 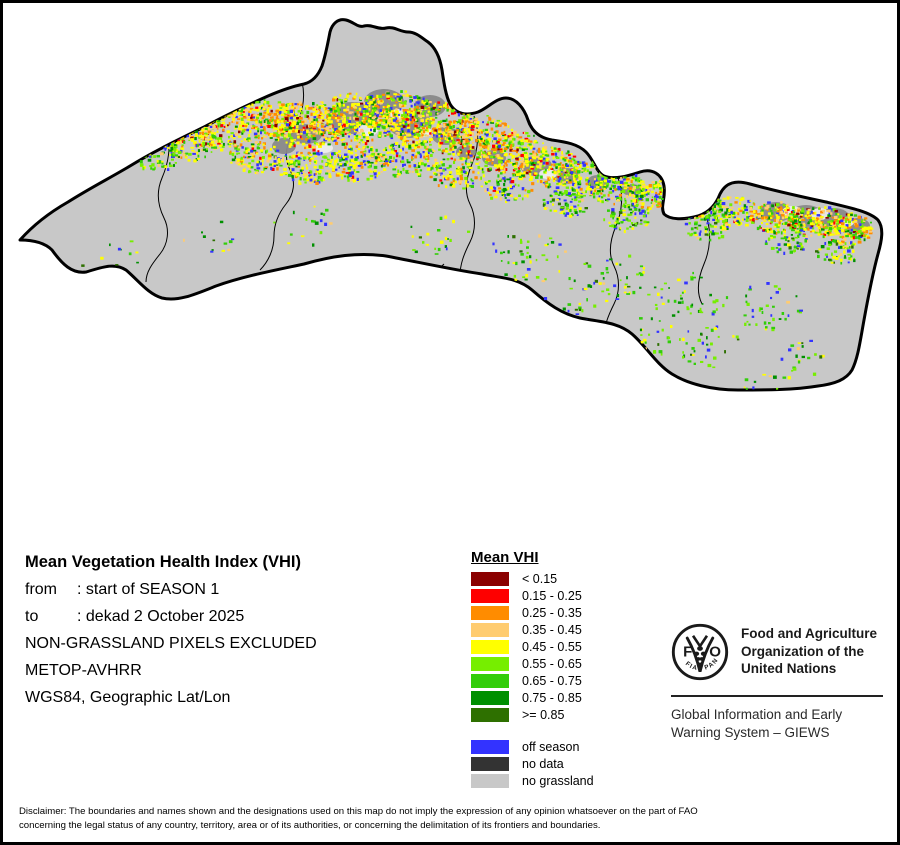 I want to click on legend-row-class-0: < 0.15, so click(x=532, y=578).